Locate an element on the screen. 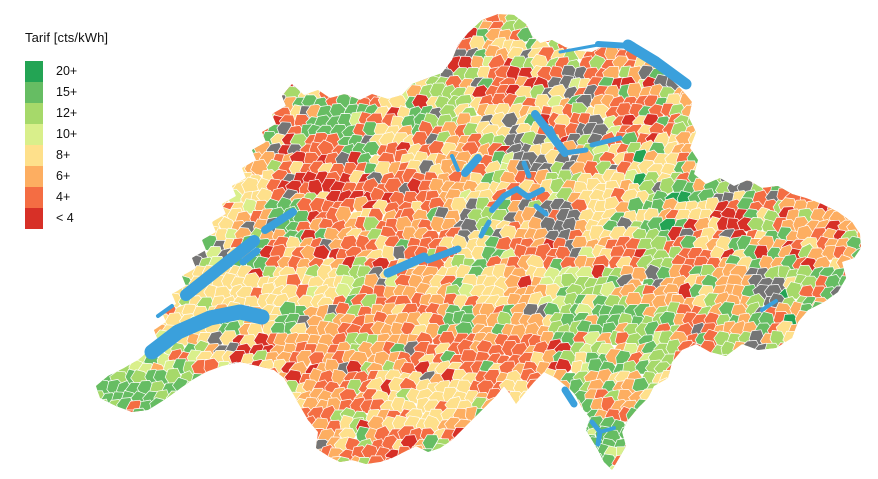 This screenshot has width=878, height=479. legend-item: < 4 is located at coordinates (66, 218).